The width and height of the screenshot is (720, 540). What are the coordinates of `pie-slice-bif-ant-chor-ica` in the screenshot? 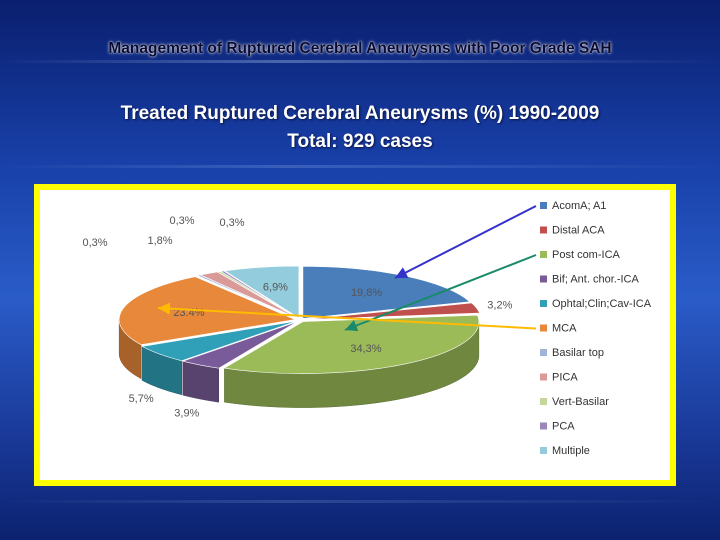 It's located at (239, 345).